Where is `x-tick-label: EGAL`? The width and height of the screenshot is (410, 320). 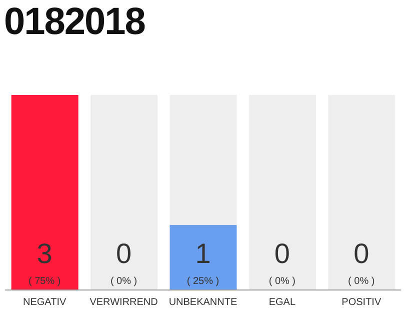
x-tick-label: EGAL is located at coordinates (282, 302).